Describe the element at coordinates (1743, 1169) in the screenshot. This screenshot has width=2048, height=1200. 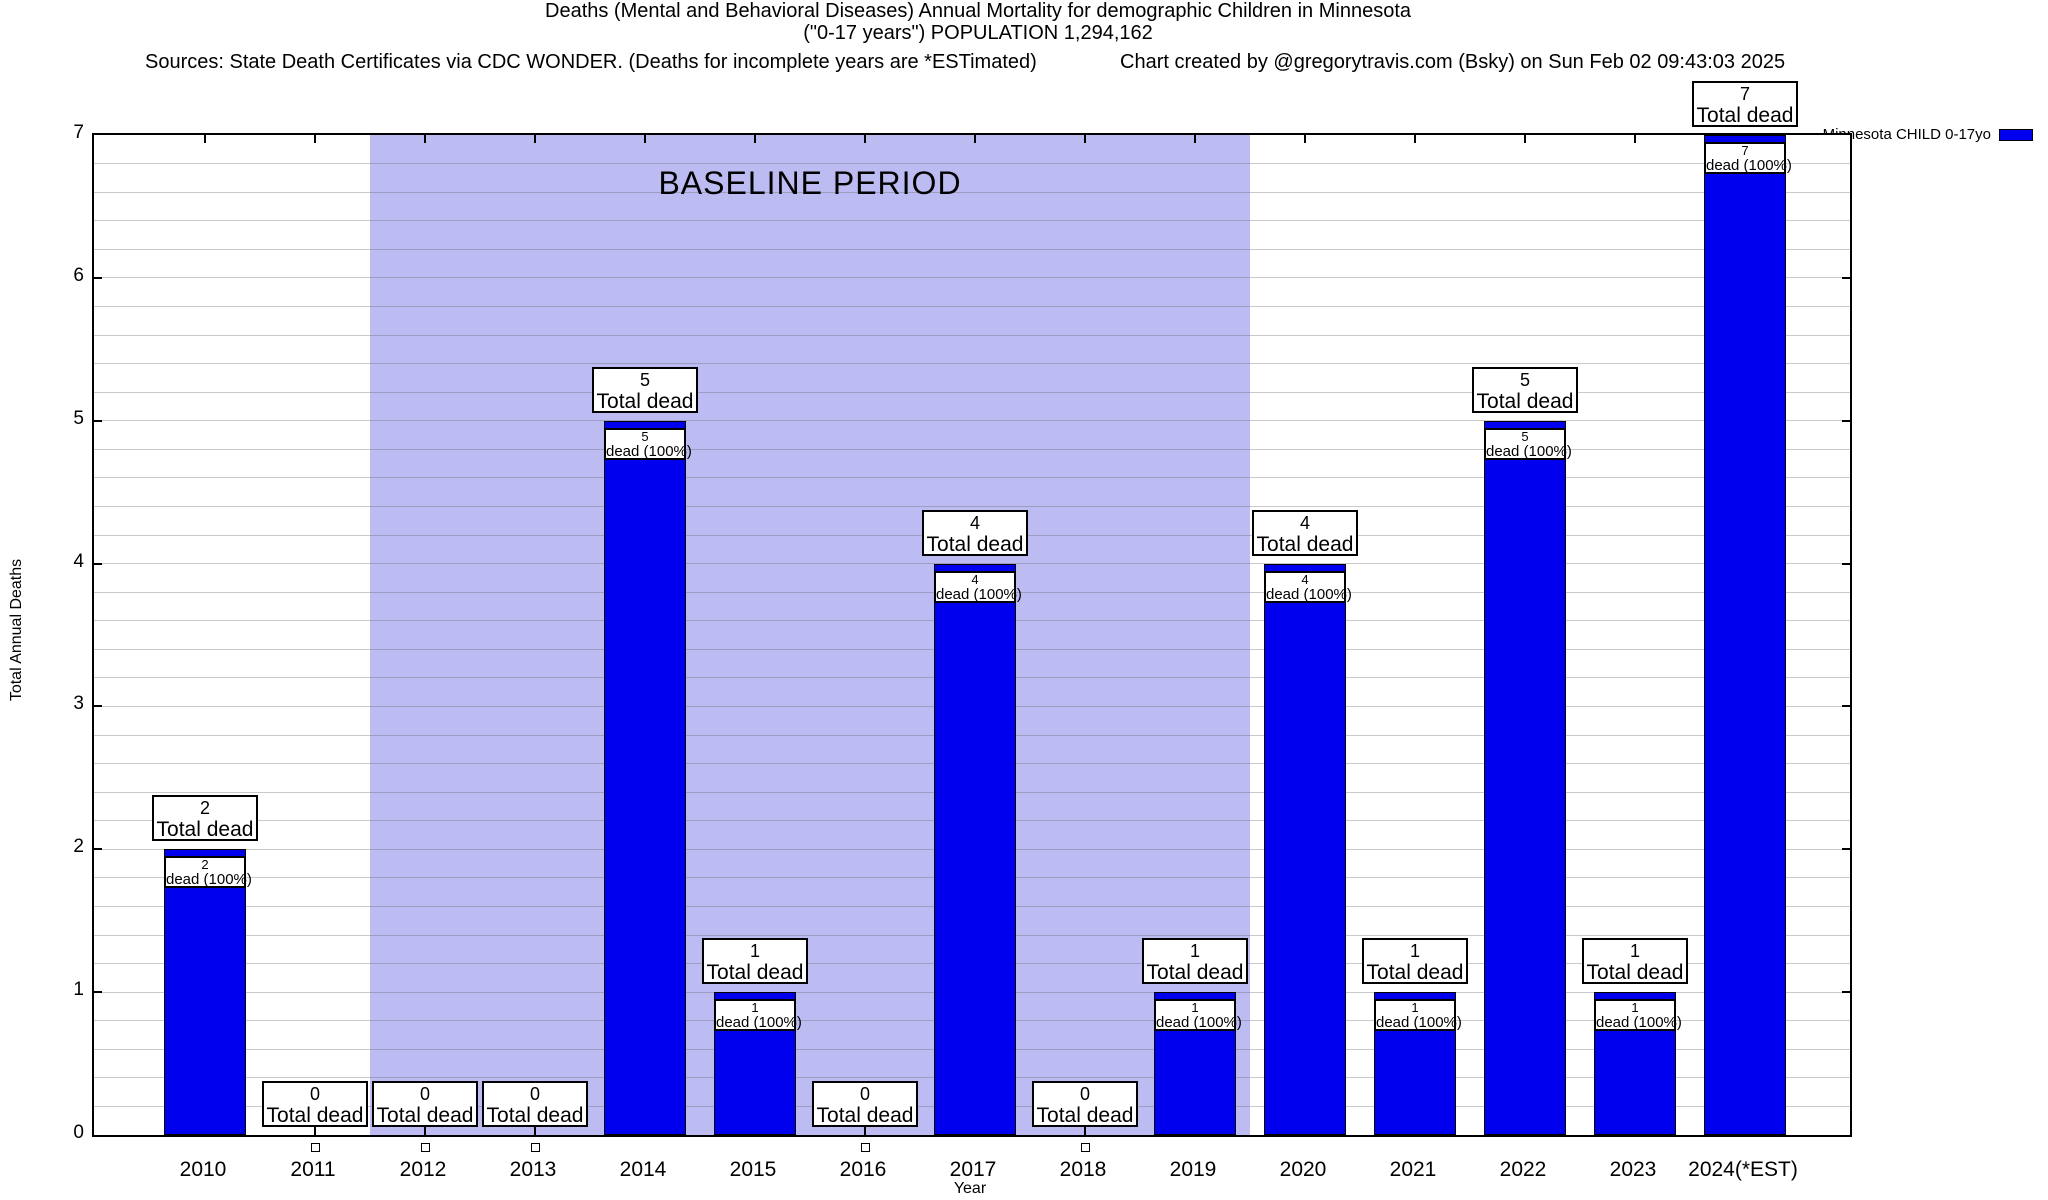
I see `x-axis-category-label: 2024(*EST)` at that location.